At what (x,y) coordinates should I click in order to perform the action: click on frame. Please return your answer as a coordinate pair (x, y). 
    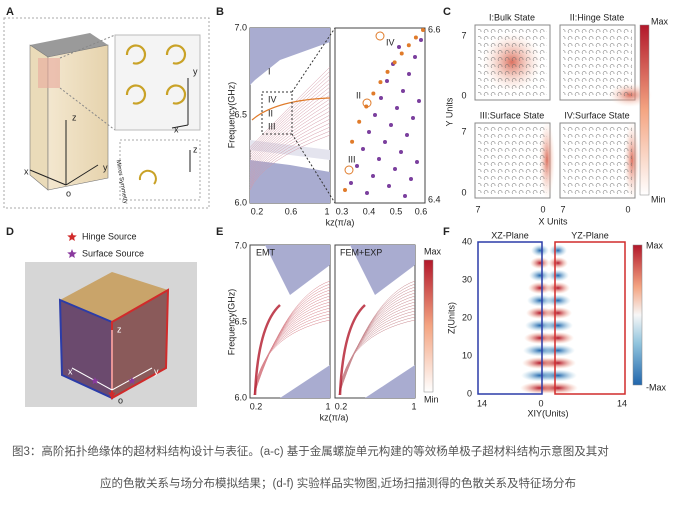
    Looking at the image, I should click on (106, 113).